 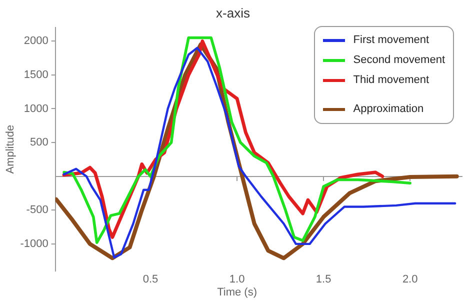 I want to click on y-tick-label: -1000, so click(x=34, y=244).